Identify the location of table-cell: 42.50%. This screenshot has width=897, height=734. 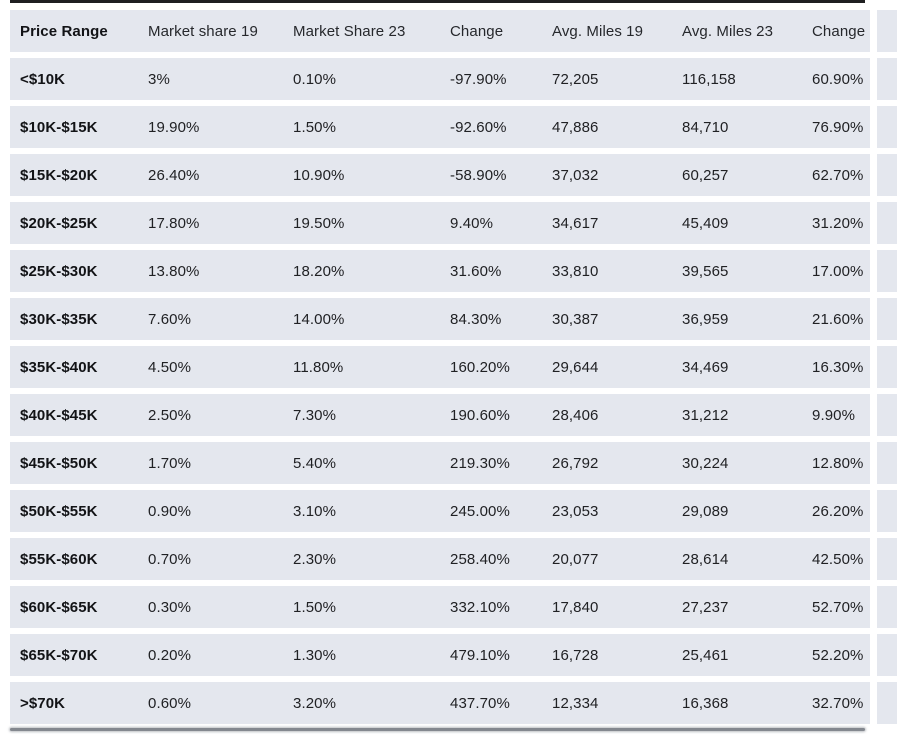
(838, 559).